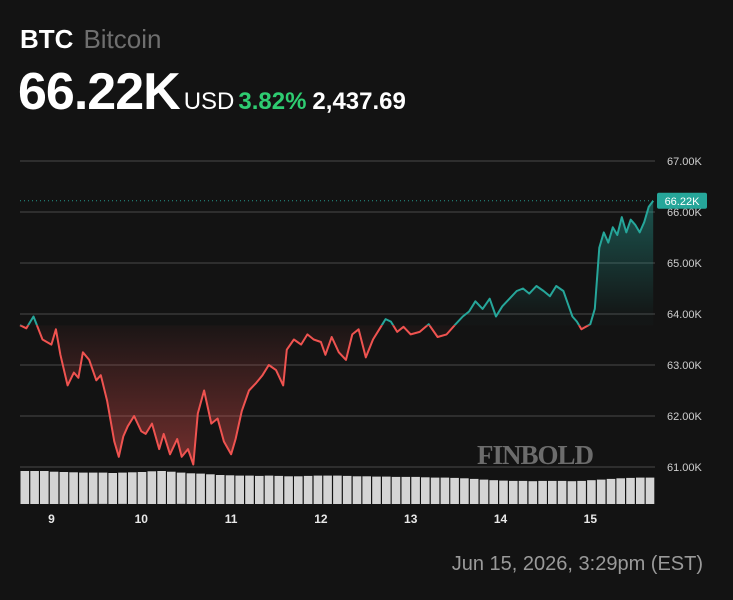 The width and height of the screenshot is (733, 600). What do you see at coordinates (359, 101) in the screenshot?
I see `change-absolute: 2,437.69` at bounding box center [359, 101].